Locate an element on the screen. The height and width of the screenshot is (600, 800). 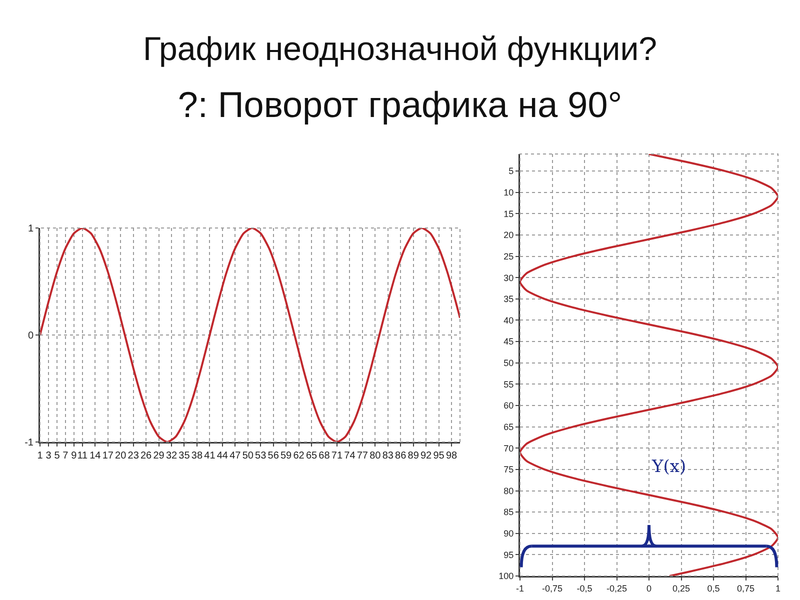
y-tick-label: 20 is located at coordinates (509, 235).